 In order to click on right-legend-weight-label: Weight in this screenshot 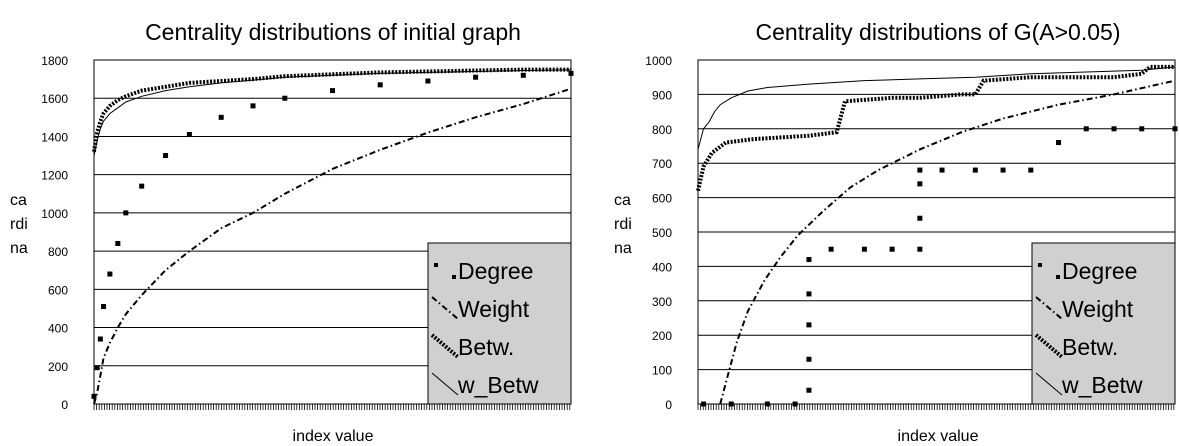, I will do `click(1098, 309)`.